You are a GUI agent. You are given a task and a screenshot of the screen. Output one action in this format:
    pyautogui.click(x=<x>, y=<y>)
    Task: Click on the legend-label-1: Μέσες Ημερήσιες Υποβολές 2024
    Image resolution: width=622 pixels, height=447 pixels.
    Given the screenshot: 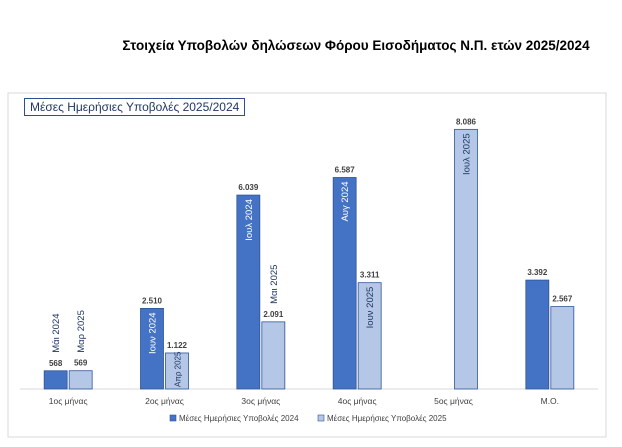 What is the action you would take?
    pyautogui.click(x=239, y=418)
    